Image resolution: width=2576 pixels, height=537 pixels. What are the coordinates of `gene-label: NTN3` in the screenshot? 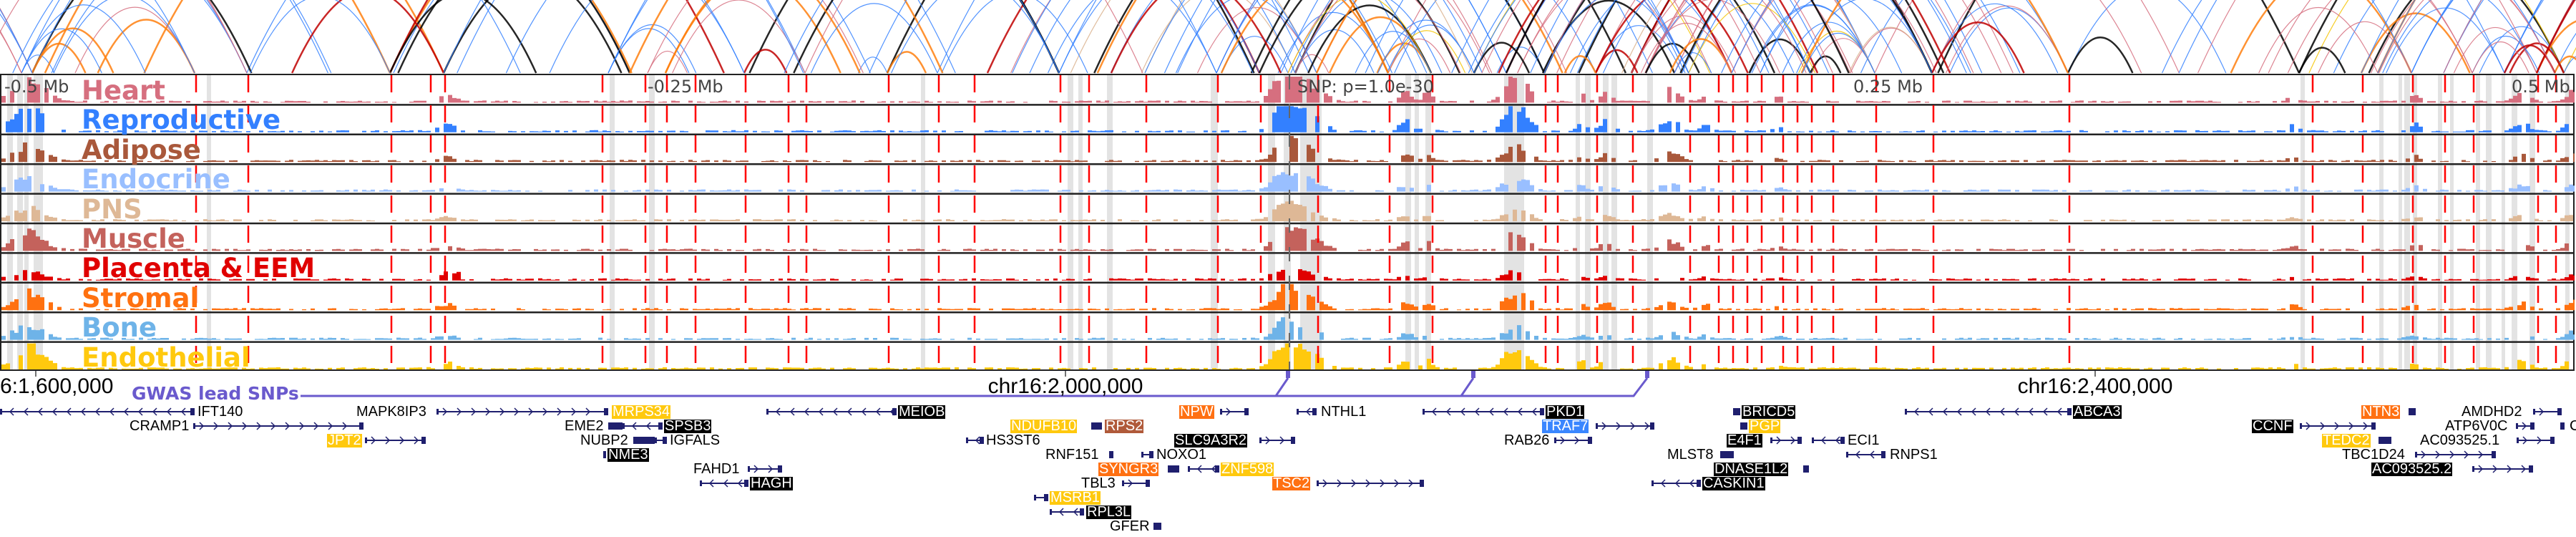 It's located at (2381, 411).